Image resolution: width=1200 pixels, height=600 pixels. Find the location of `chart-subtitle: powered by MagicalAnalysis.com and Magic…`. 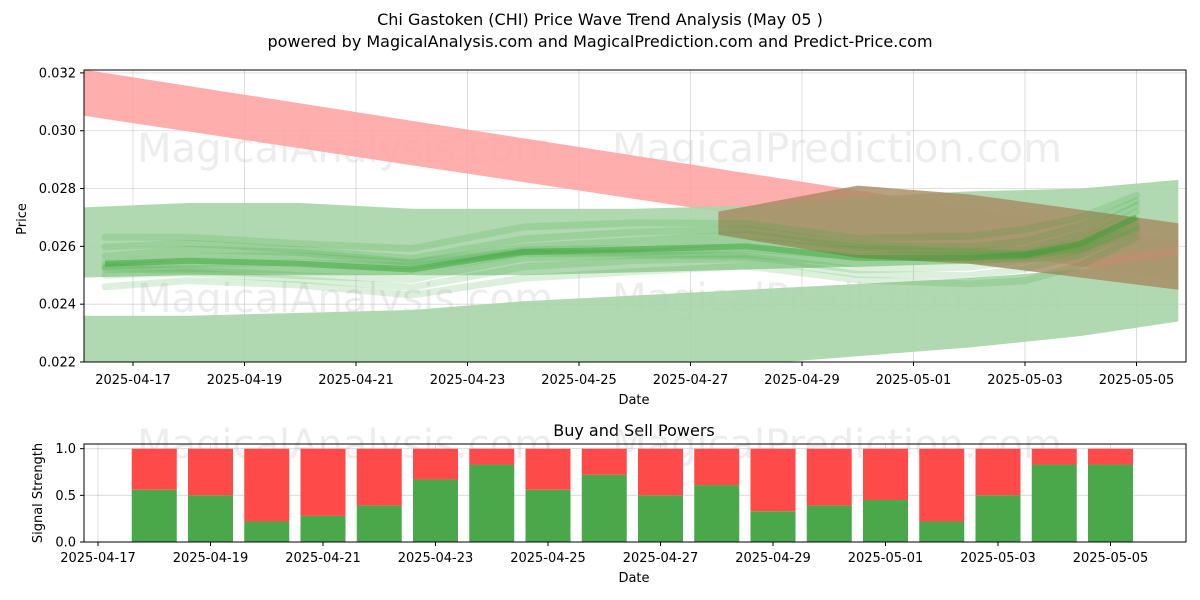

chart-subtitle: powered by MagicalAnalysis.com and Magic… is located at coordinates (599, 41).